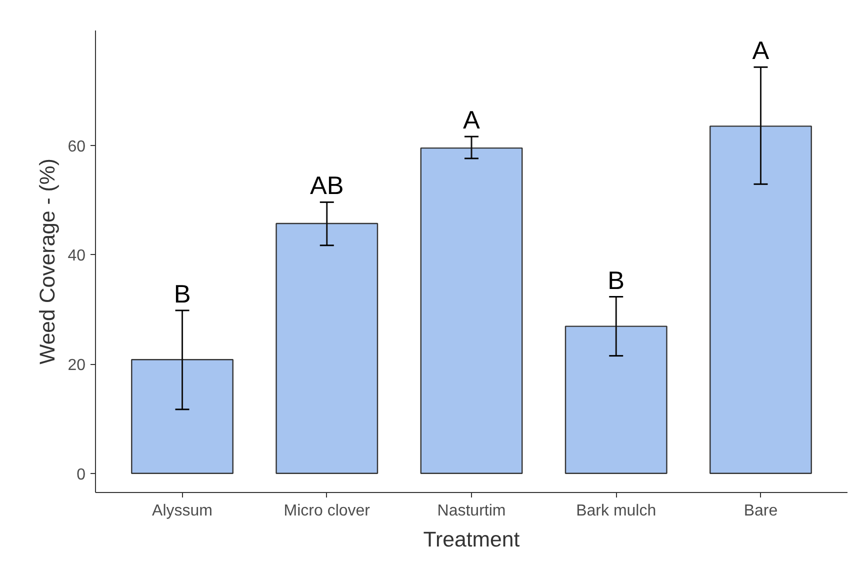  Describe the element at coordinates (471, 511) in the screenshot. I see `x-tick-label: Nasturtim` at that location.